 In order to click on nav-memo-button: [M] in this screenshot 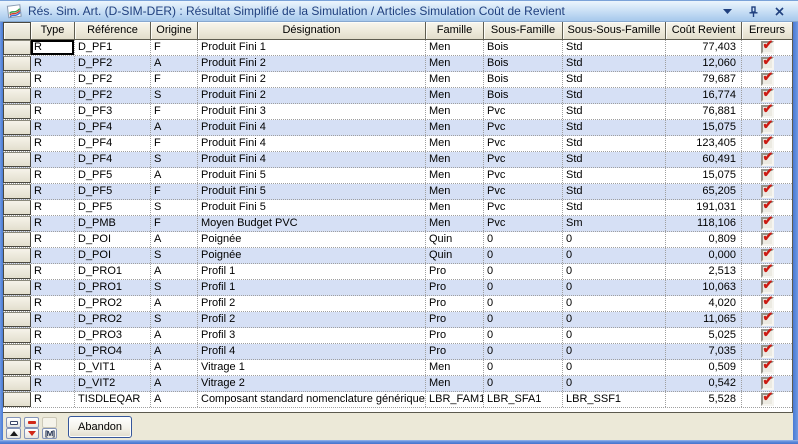, I will do `click(49, 433)`.